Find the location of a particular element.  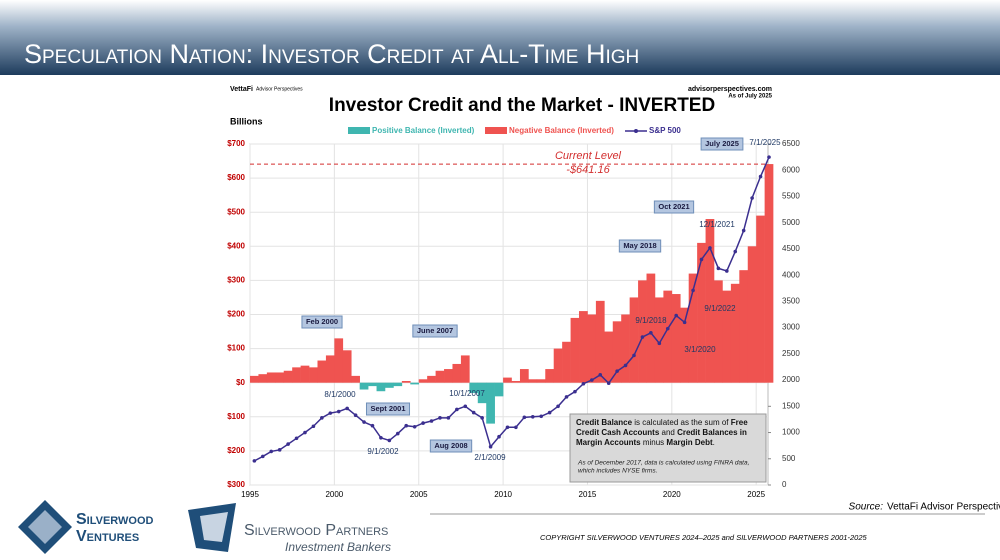

current-level-title: Current Level is located at coordinates (588, 156).